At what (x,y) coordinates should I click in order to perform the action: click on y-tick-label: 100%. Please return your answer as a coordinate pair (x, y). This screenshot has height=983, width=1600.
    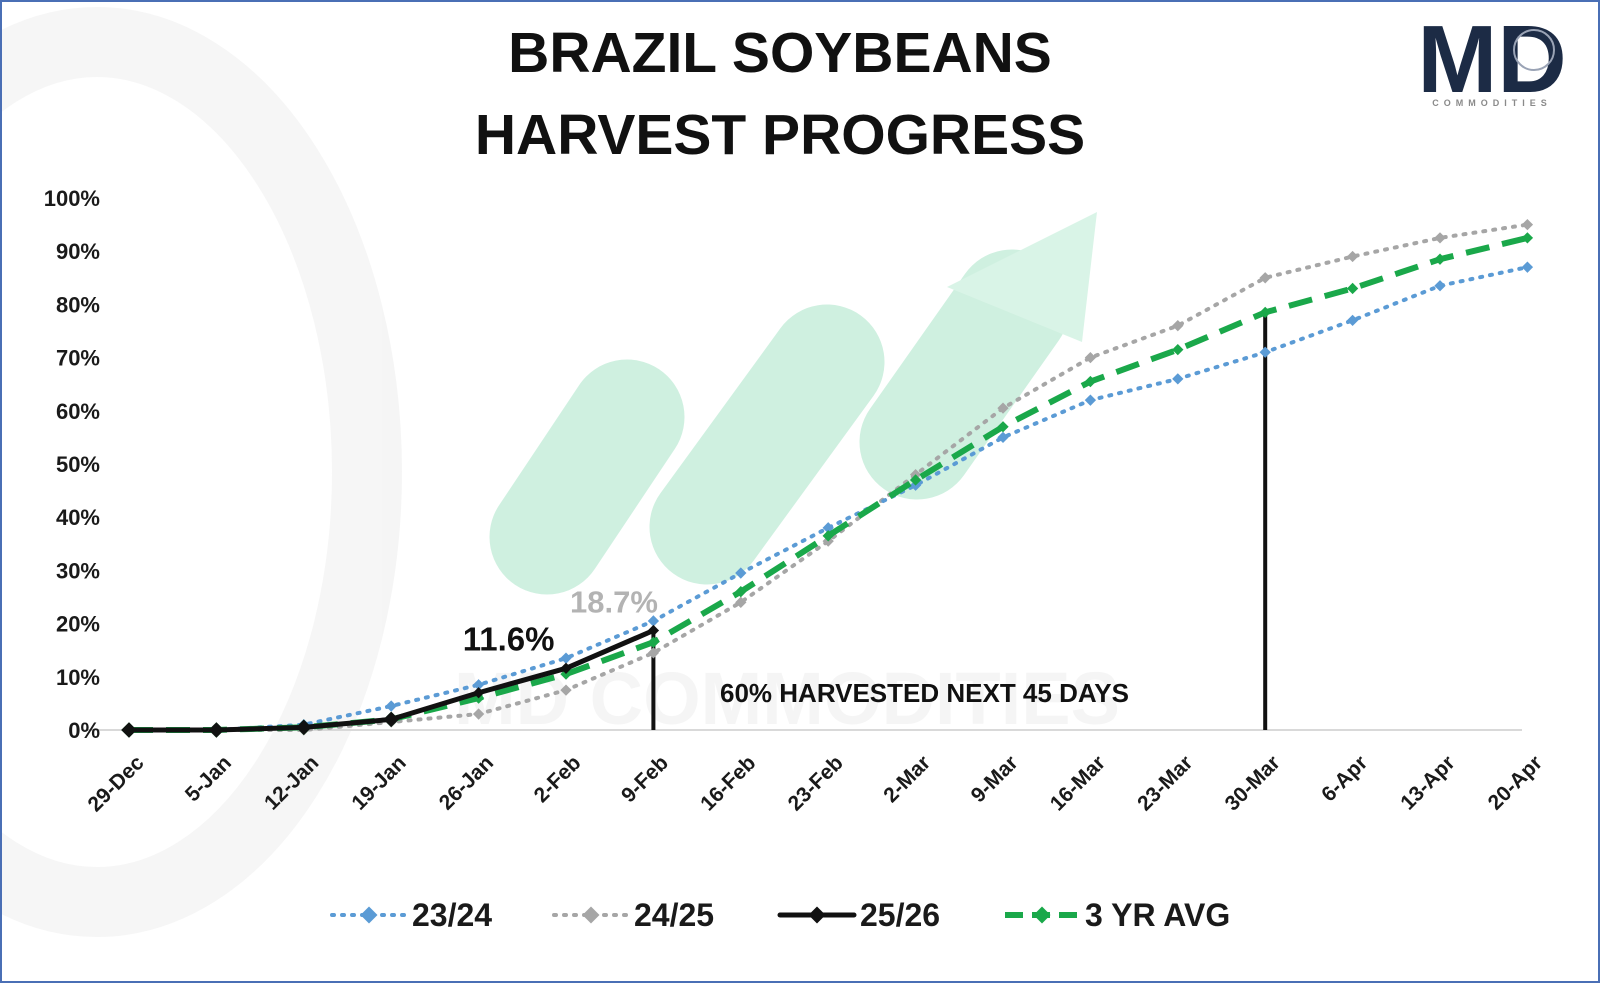
    Looking at the image, I should click on (72, 198).